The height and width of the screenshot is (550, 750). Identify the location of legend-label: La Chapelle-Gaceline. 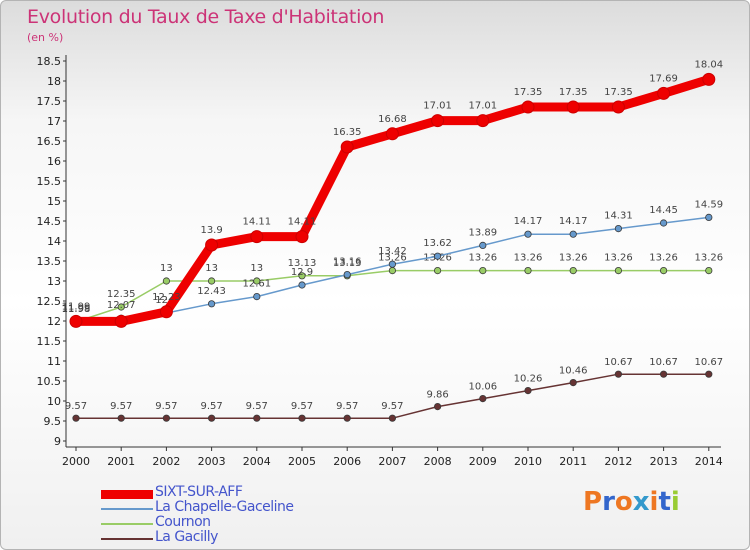
(224, 507).